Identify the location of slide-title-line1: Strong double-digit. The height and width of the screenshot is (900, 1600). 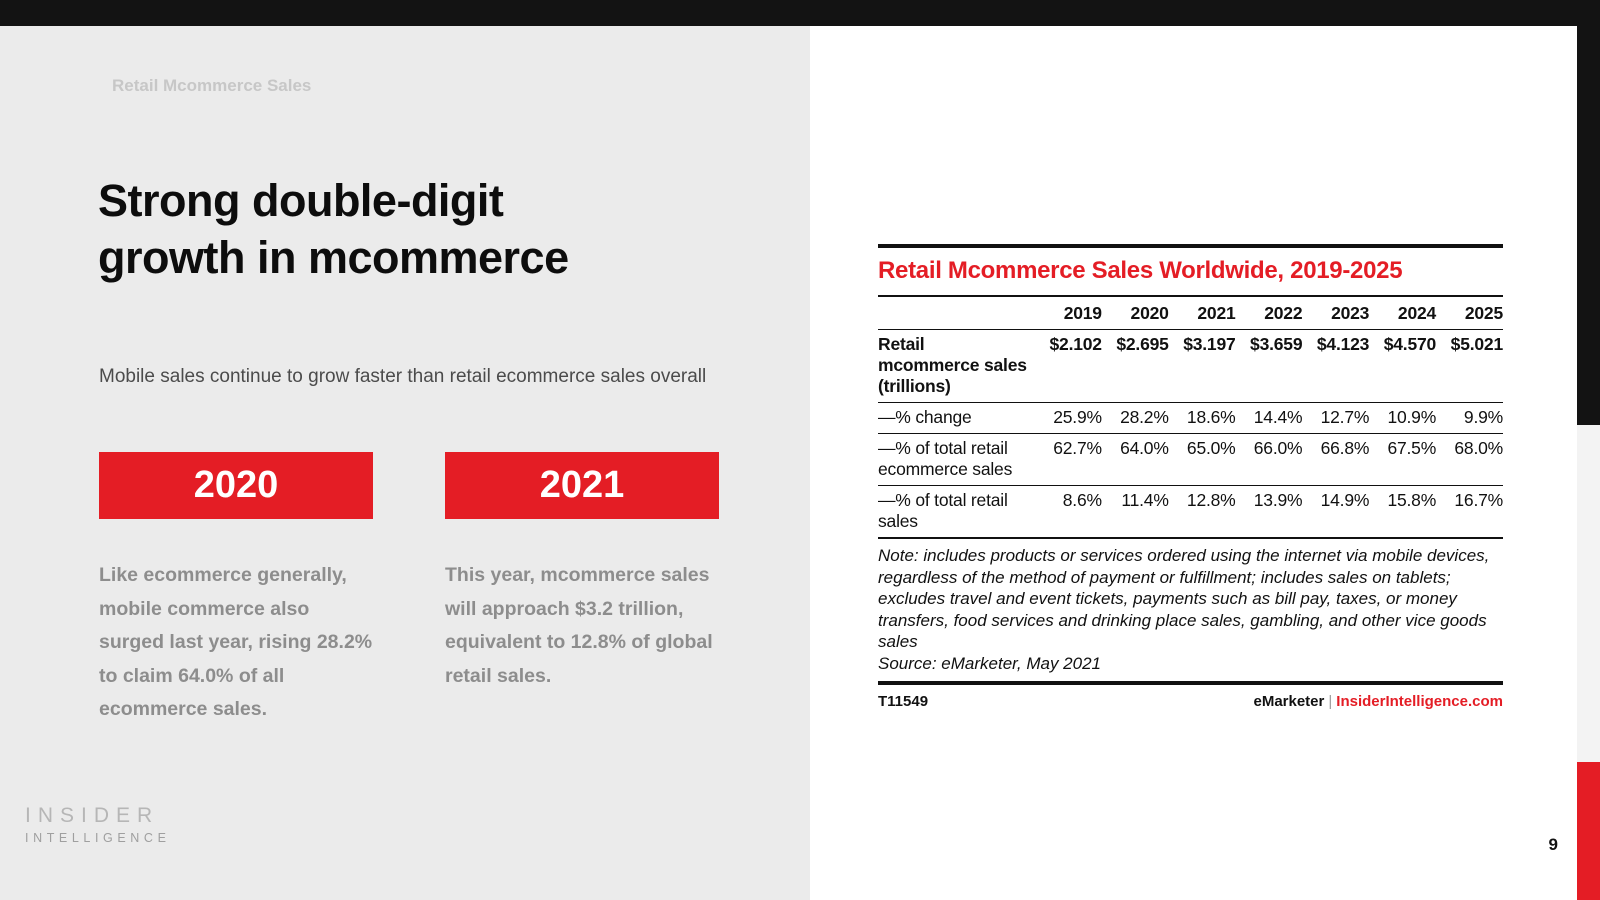
(301, 200).